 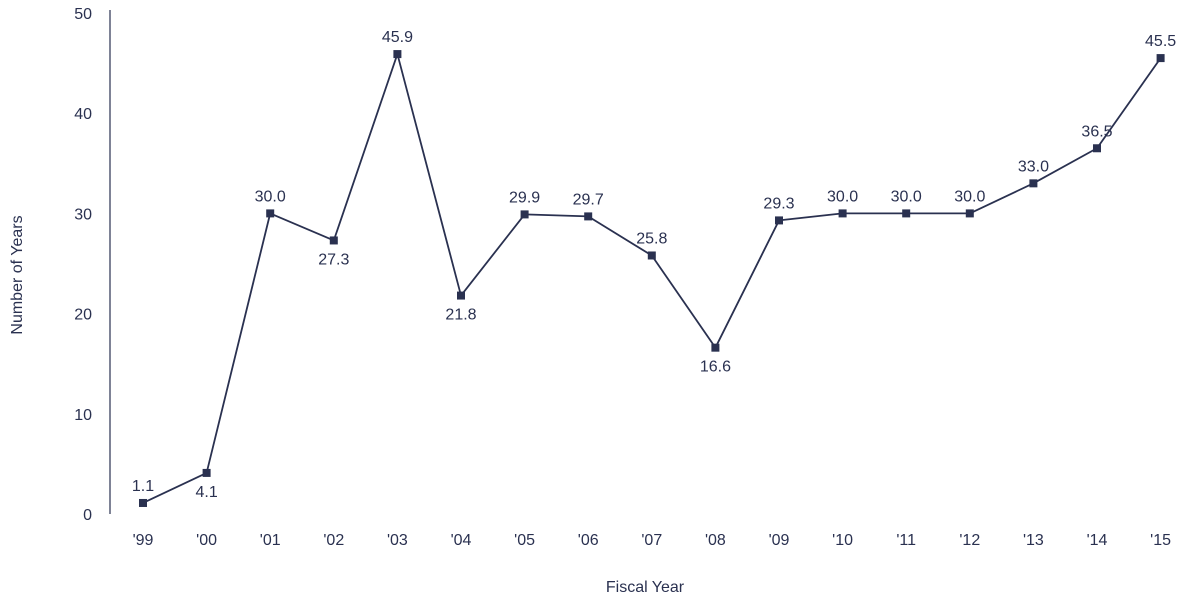 What do you see at coordinates (1096, 131) in the screenshot?
I see `data-label: 36.5` at bounding box center [1096, 131].